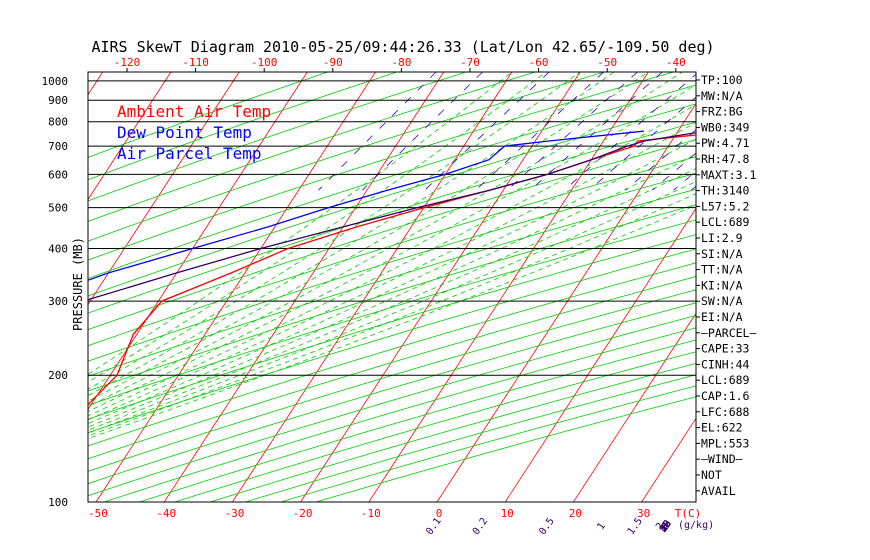  Describe the element at coordinates (194, 111) in the screenshot. I see `legend-ambient-air-temp: Ambient Air Temp` at that location.